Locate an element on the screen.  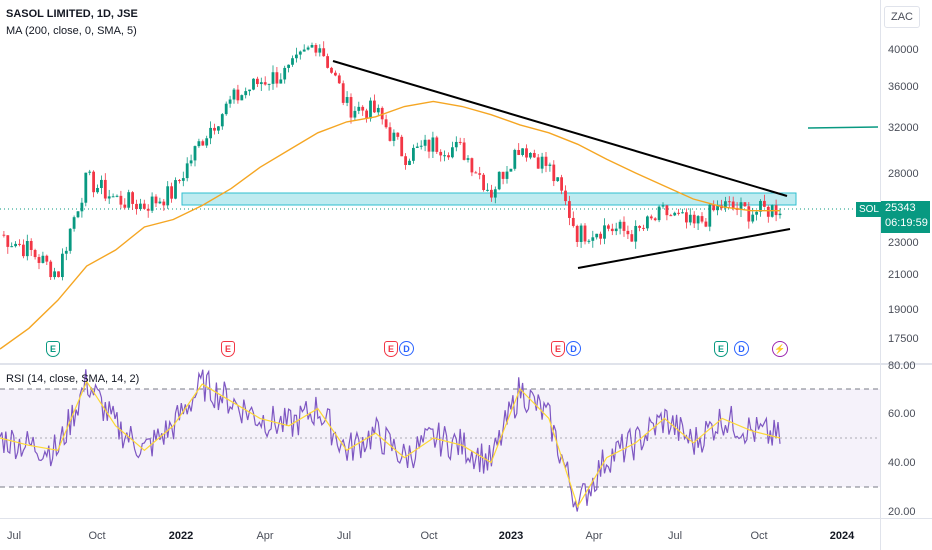
bar-countdown: 06:19:59 is located at coordinates (906, 223).